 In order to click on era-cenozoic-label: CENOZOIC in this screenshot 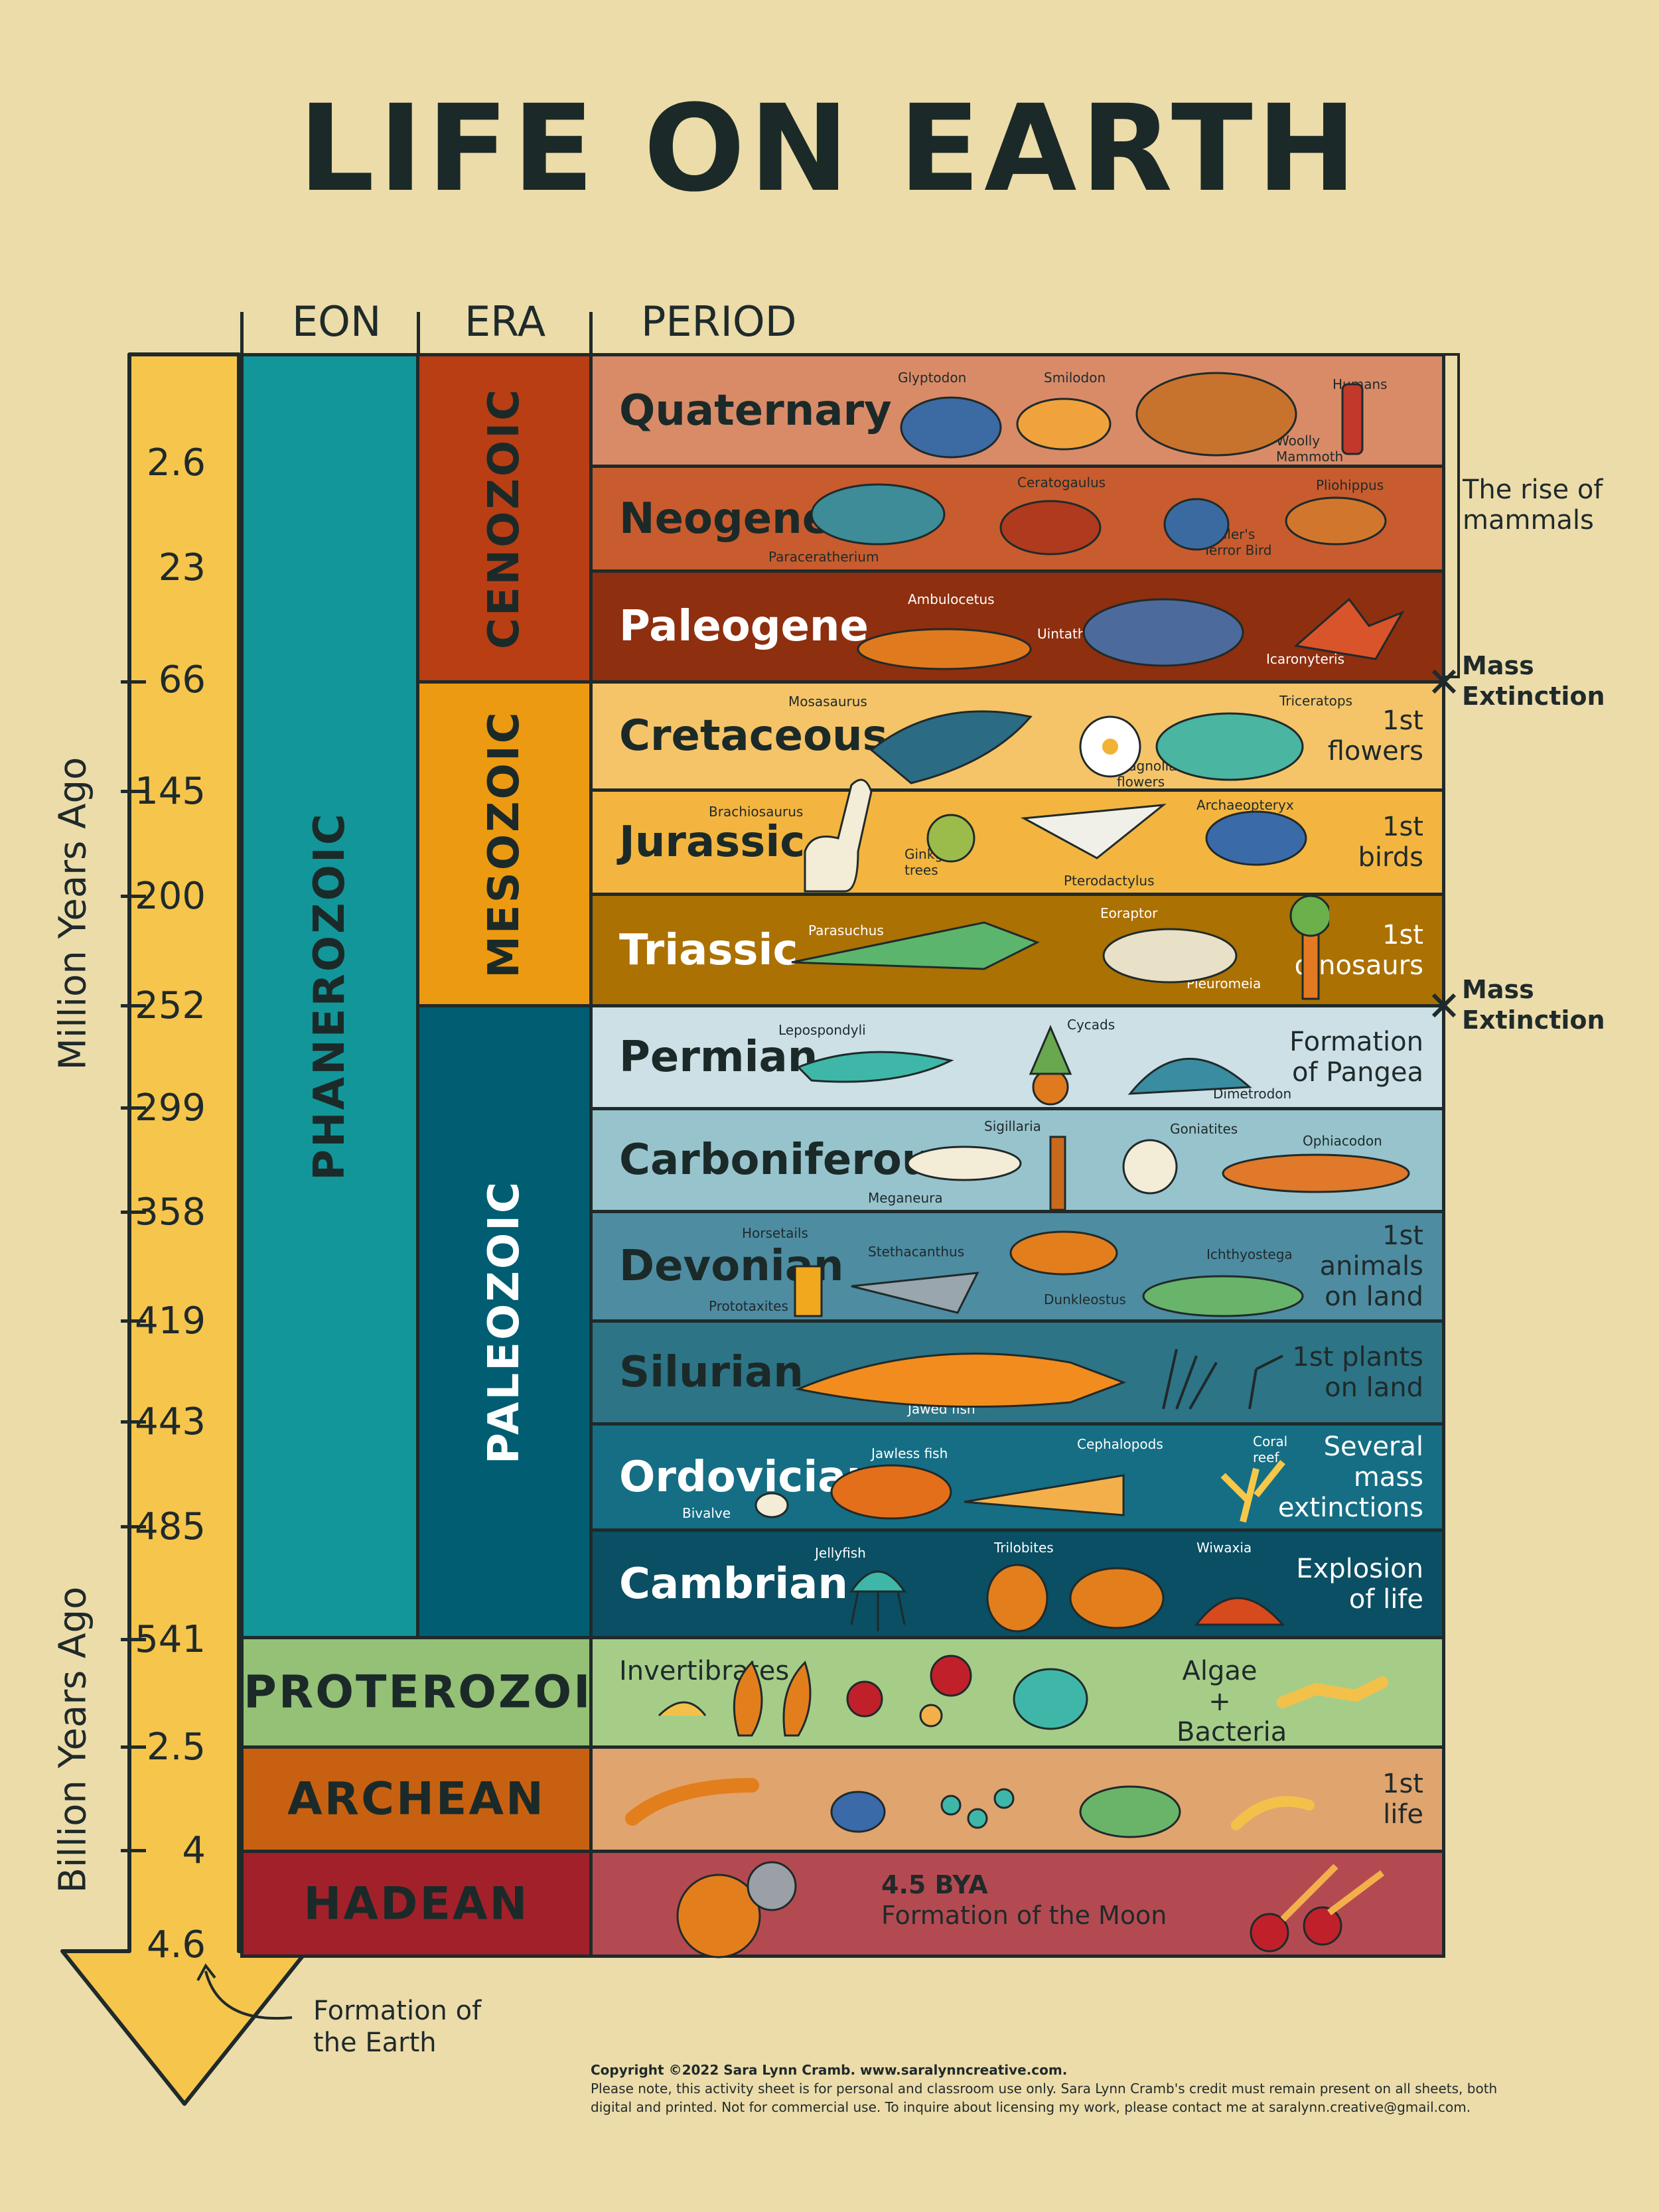, I will do `click(504, 519)`.